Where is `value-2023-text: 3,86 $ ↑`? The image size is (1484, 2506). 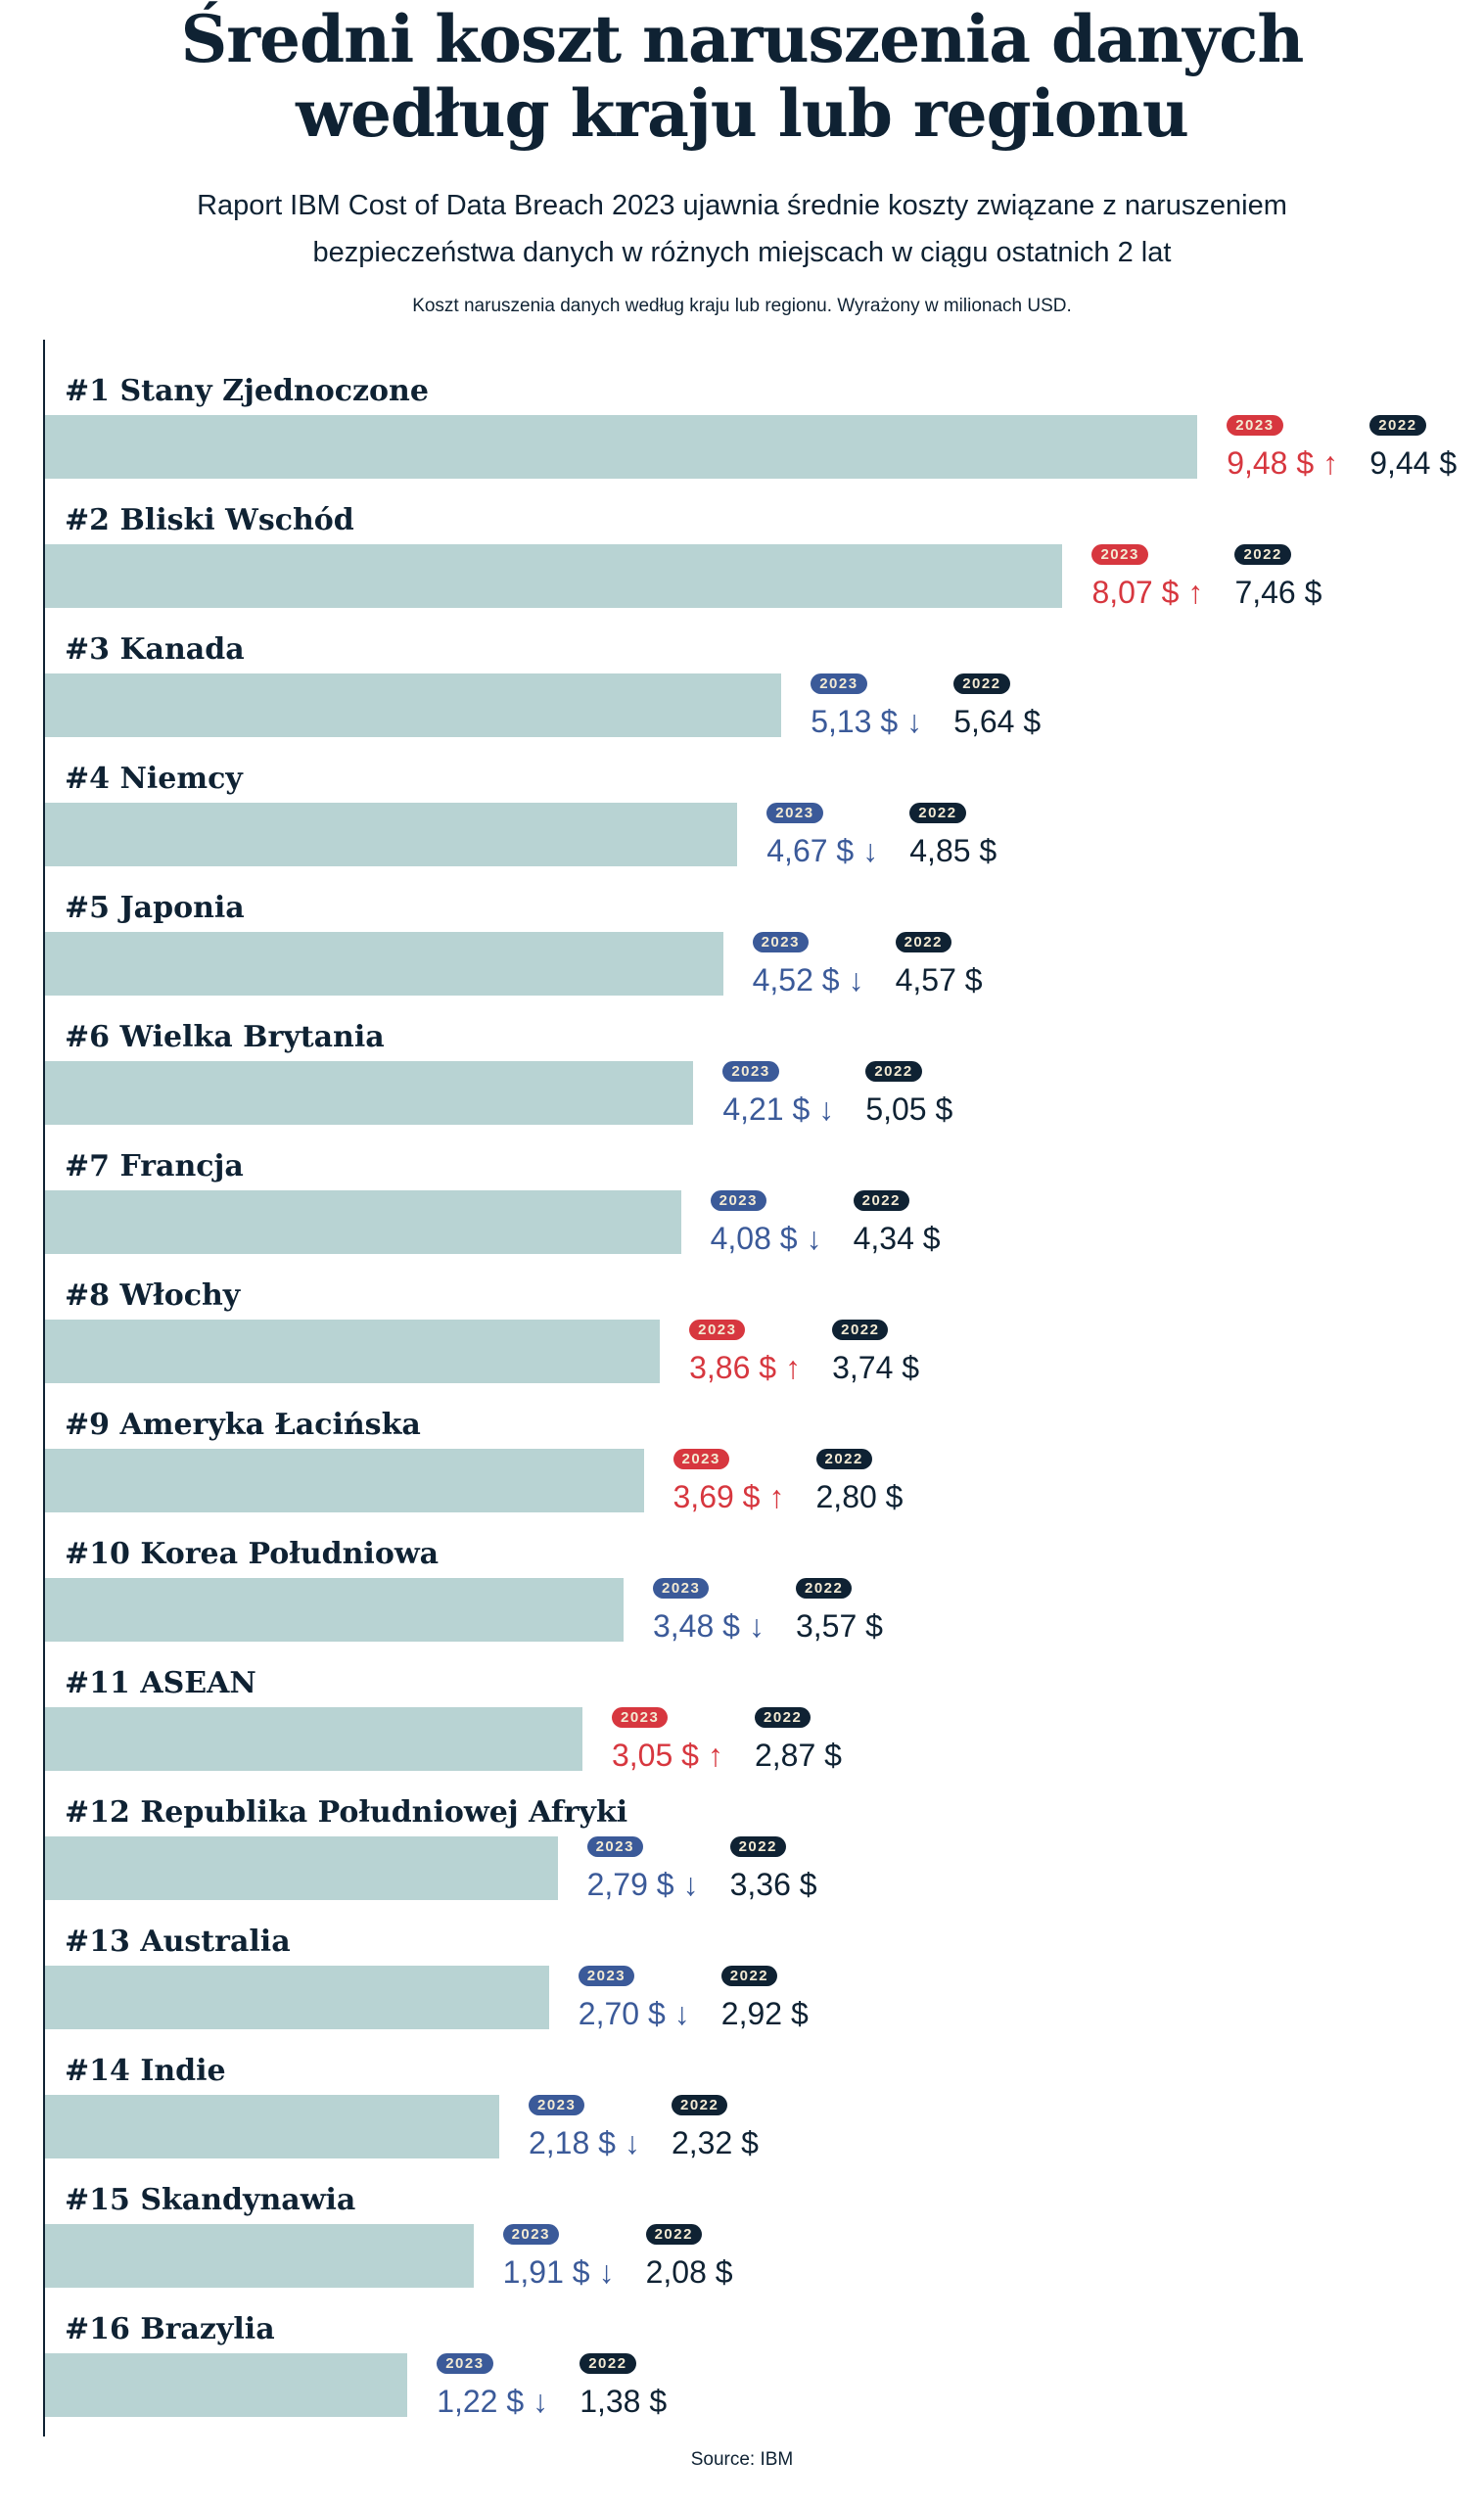 value-2023-text: 3,86 $ ↑ is located at coordinates (745, 1367).